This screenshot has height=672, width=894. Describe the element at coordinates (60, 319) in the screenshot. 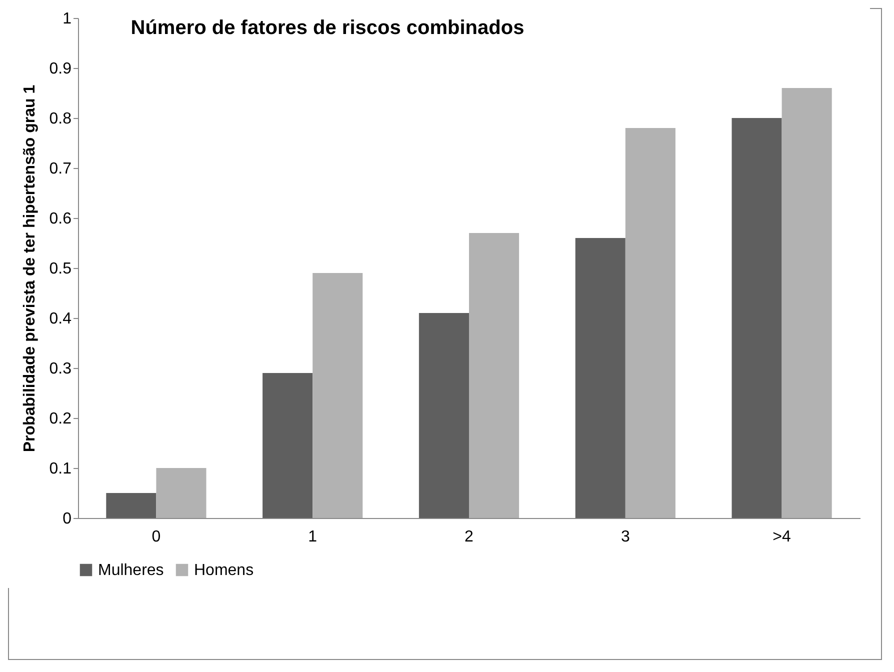

I see `y-tick-label: 0.4` at that location.